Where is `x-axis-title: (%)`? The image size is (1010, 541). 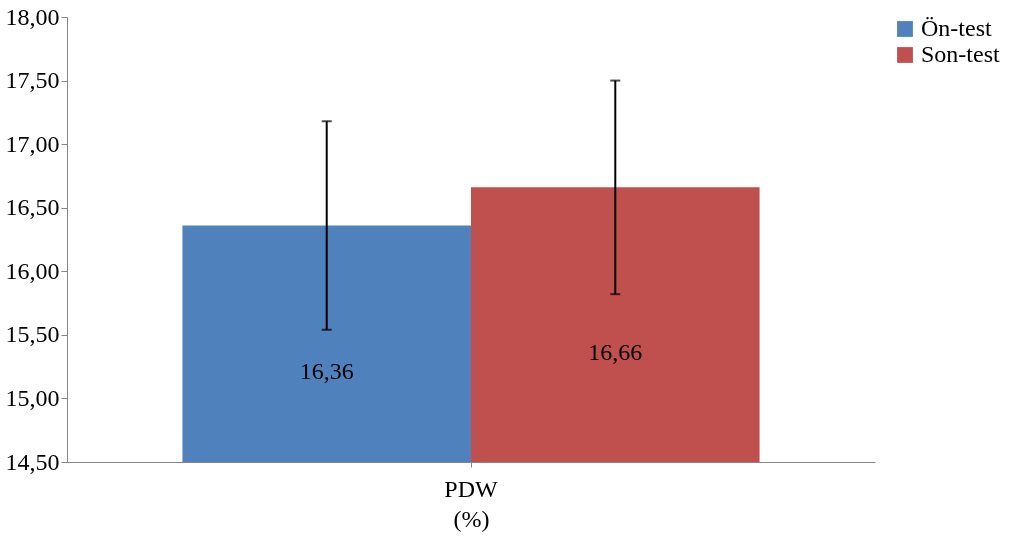 x-axis-title: (%) is located at coordinates (471, 518).